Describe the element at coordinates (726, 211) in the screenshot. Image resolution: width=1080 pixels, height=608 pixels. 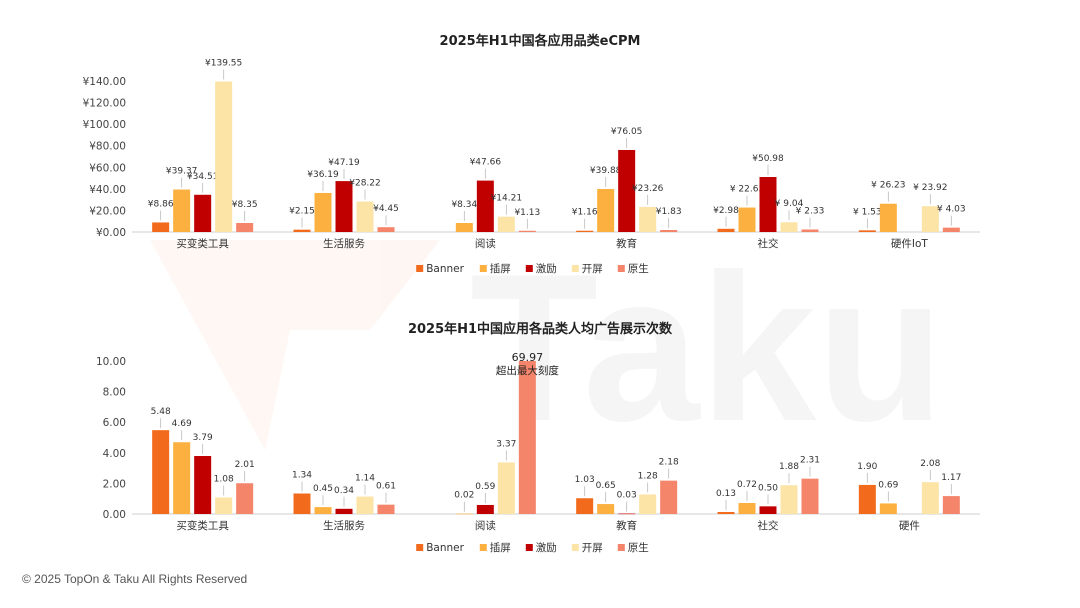
I see `data-label: ¥2.98` at that location.